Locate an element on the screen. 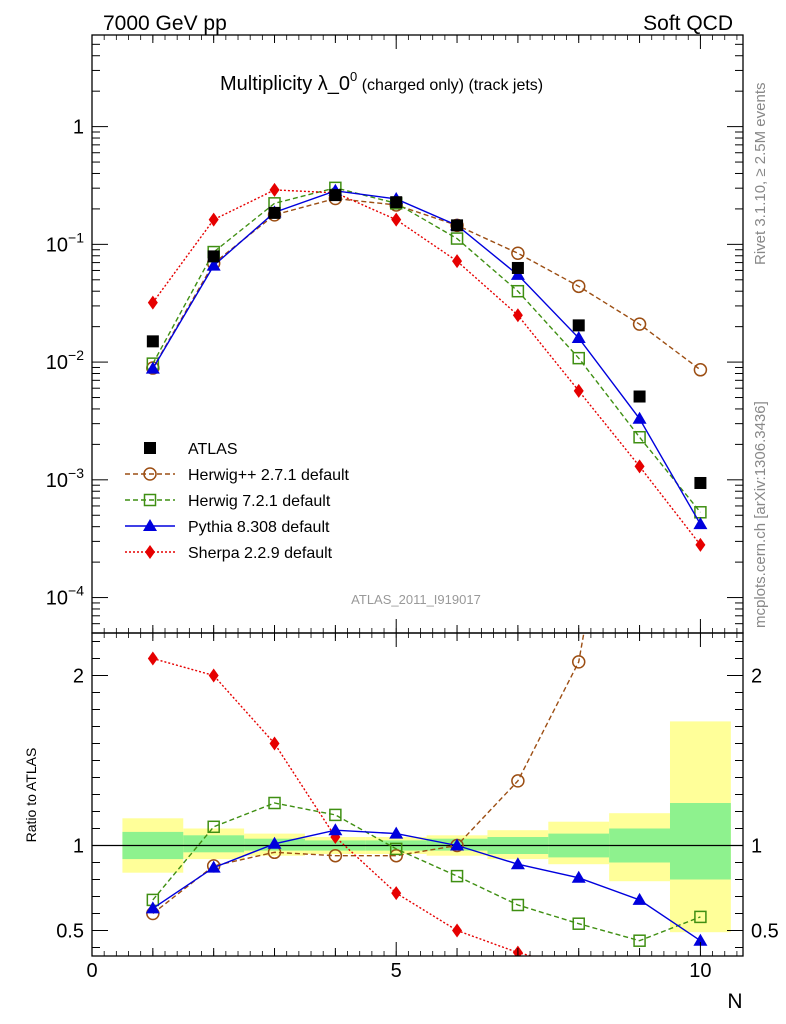 Image resolution: width=786 pixels, height=1024 pixels. legend-marker-sherpa is located at coordinates (150, 552).